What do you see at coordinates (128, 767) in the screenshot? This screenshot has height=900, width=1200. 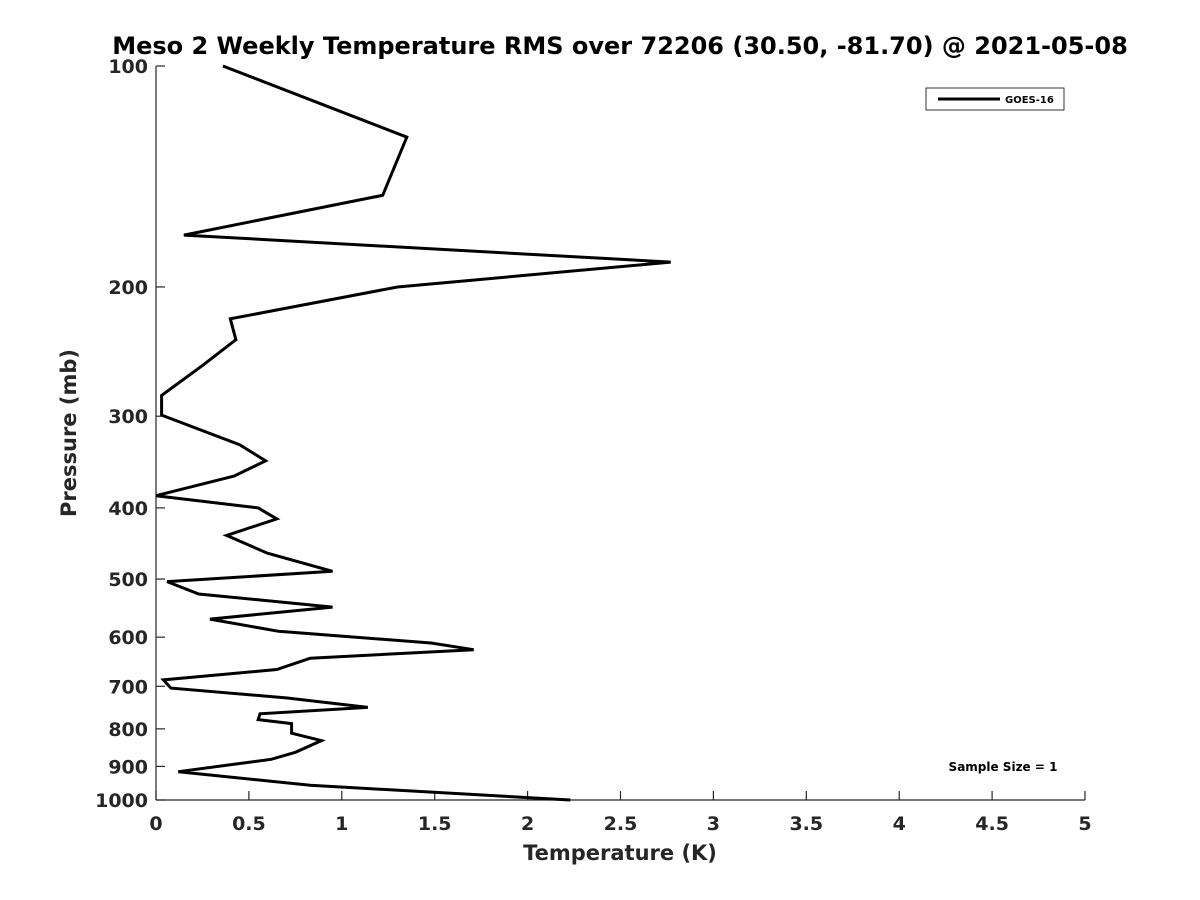 I see `y-tick-label: 900` at bounding box center [128, 767].